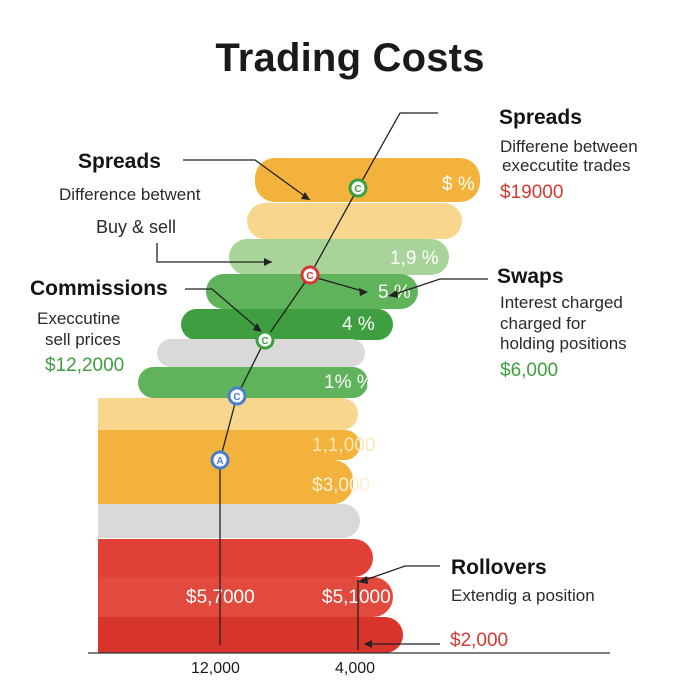  What do you see at coordinates (414, 258) in the screenshot?
I see `bar-label-pct1: 1,9 %` at bounding box center [414, 258].